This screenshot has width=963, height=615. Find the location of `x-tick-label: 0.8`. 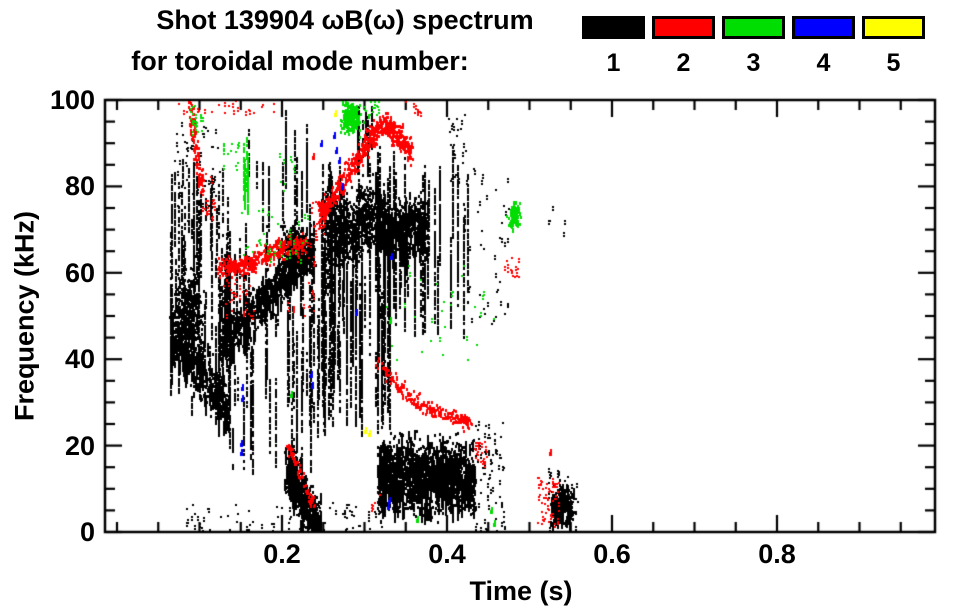

x-tick-label: 0.8 is located at coordinates (777, 554).